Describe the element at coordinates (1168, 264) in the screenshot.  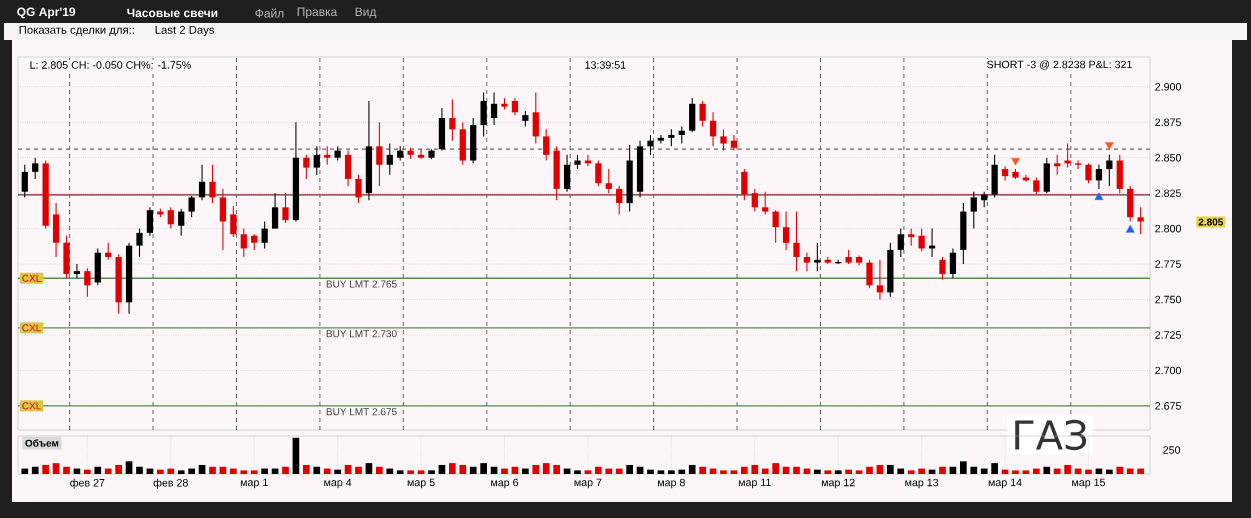
I see `y-tick-label: 2.775` at that location.